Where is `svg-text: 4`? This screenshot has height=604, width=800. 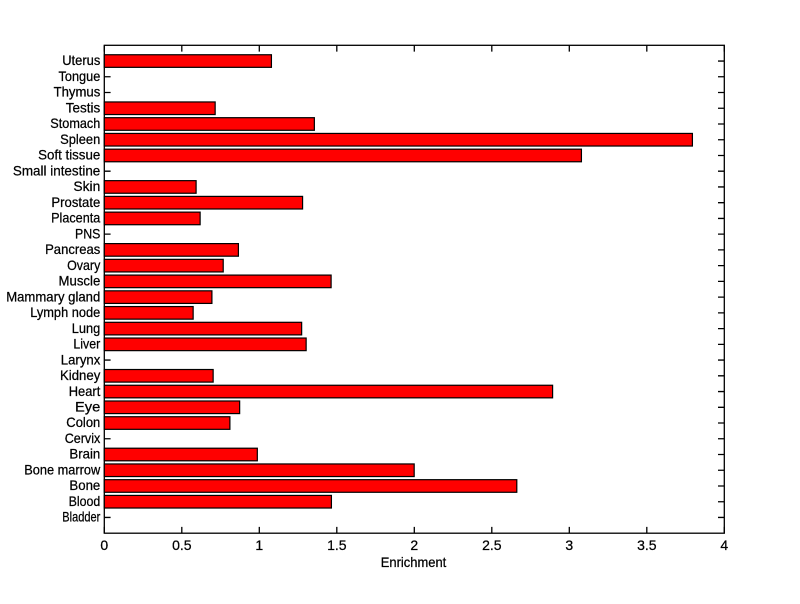
svg-text: 4 is located at coordinates (724, 545).